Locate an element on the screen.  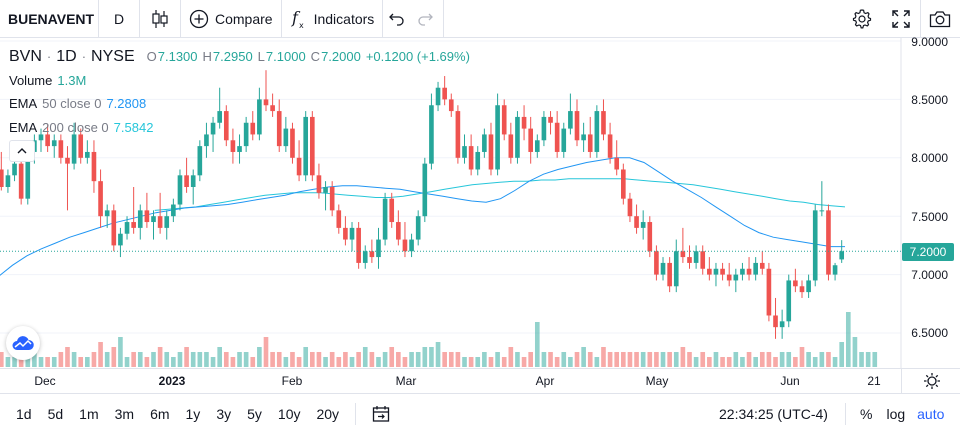
range-button-1d: 1d is located at coordinates (24, 413).